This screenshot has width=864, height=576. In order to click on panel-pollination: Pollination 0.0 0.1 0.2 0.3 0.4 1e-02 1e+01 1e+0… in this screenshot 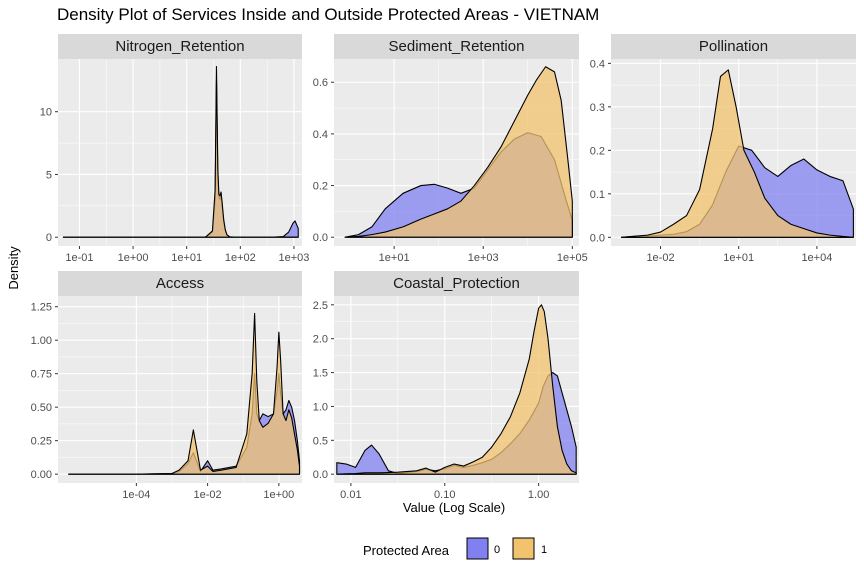, I will do `click(723, 149)`.